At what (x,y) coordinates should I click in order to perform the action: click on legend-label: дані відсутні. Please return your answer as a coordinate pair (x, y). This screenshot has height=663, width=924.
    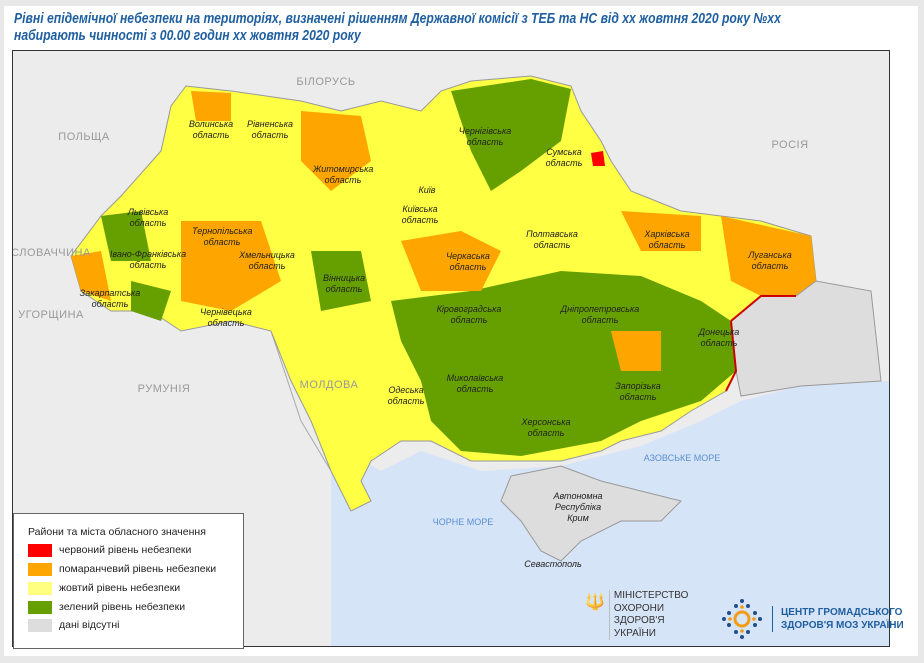
    Looking at the image, I should click on (89, 625).